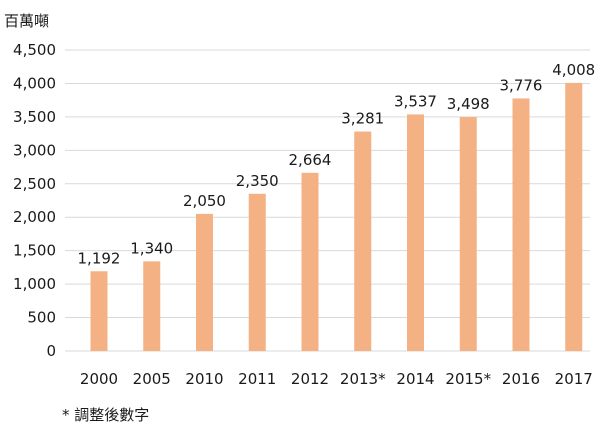  Describe the element at coordinates (257, 272) in the screenshot. I see `bar-2011` at that location.